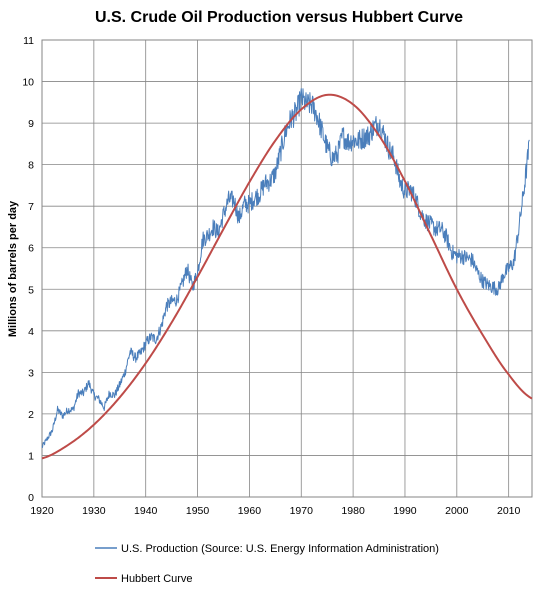 This screenshot has width=547, height=599. What do you see at coordinates (31, 498) in the screenshot?
I see `y-tick-label: 0` at bounding box center [31, 498].